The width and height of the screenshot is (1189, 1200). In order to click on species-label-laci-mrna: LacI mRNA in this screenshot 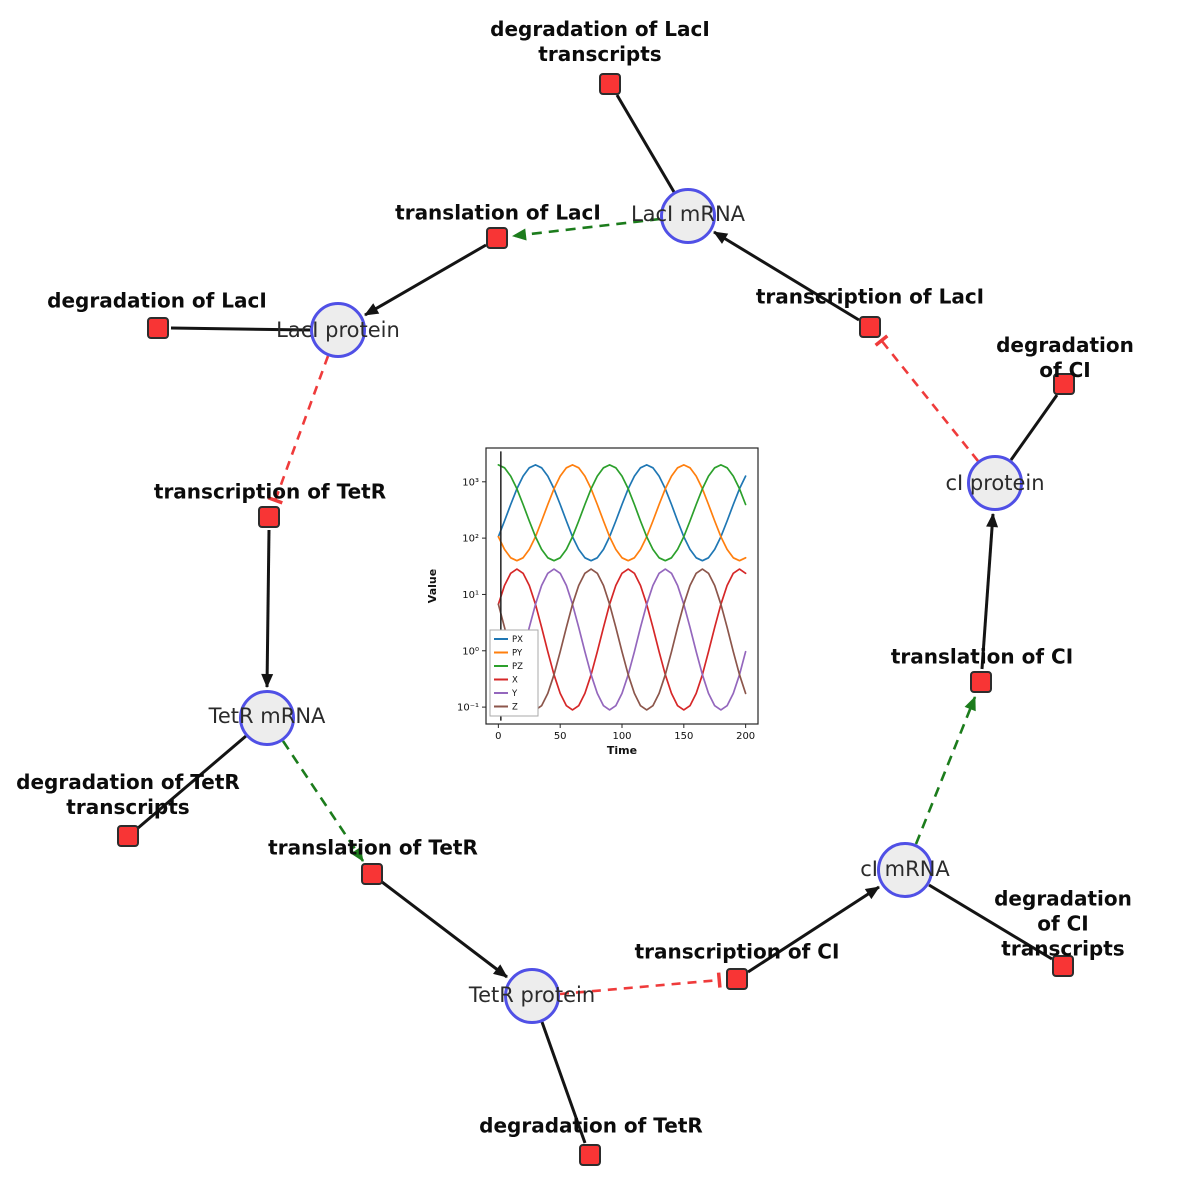, I will do `click(688, 214)`.